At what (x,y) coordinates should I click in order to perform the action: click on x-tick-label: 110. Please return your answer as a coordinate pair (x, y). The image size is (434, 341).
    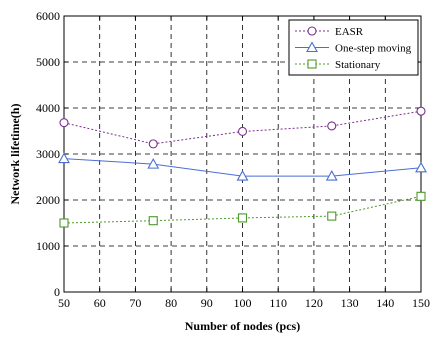
    Looking at the image, I should click on (278, 303).